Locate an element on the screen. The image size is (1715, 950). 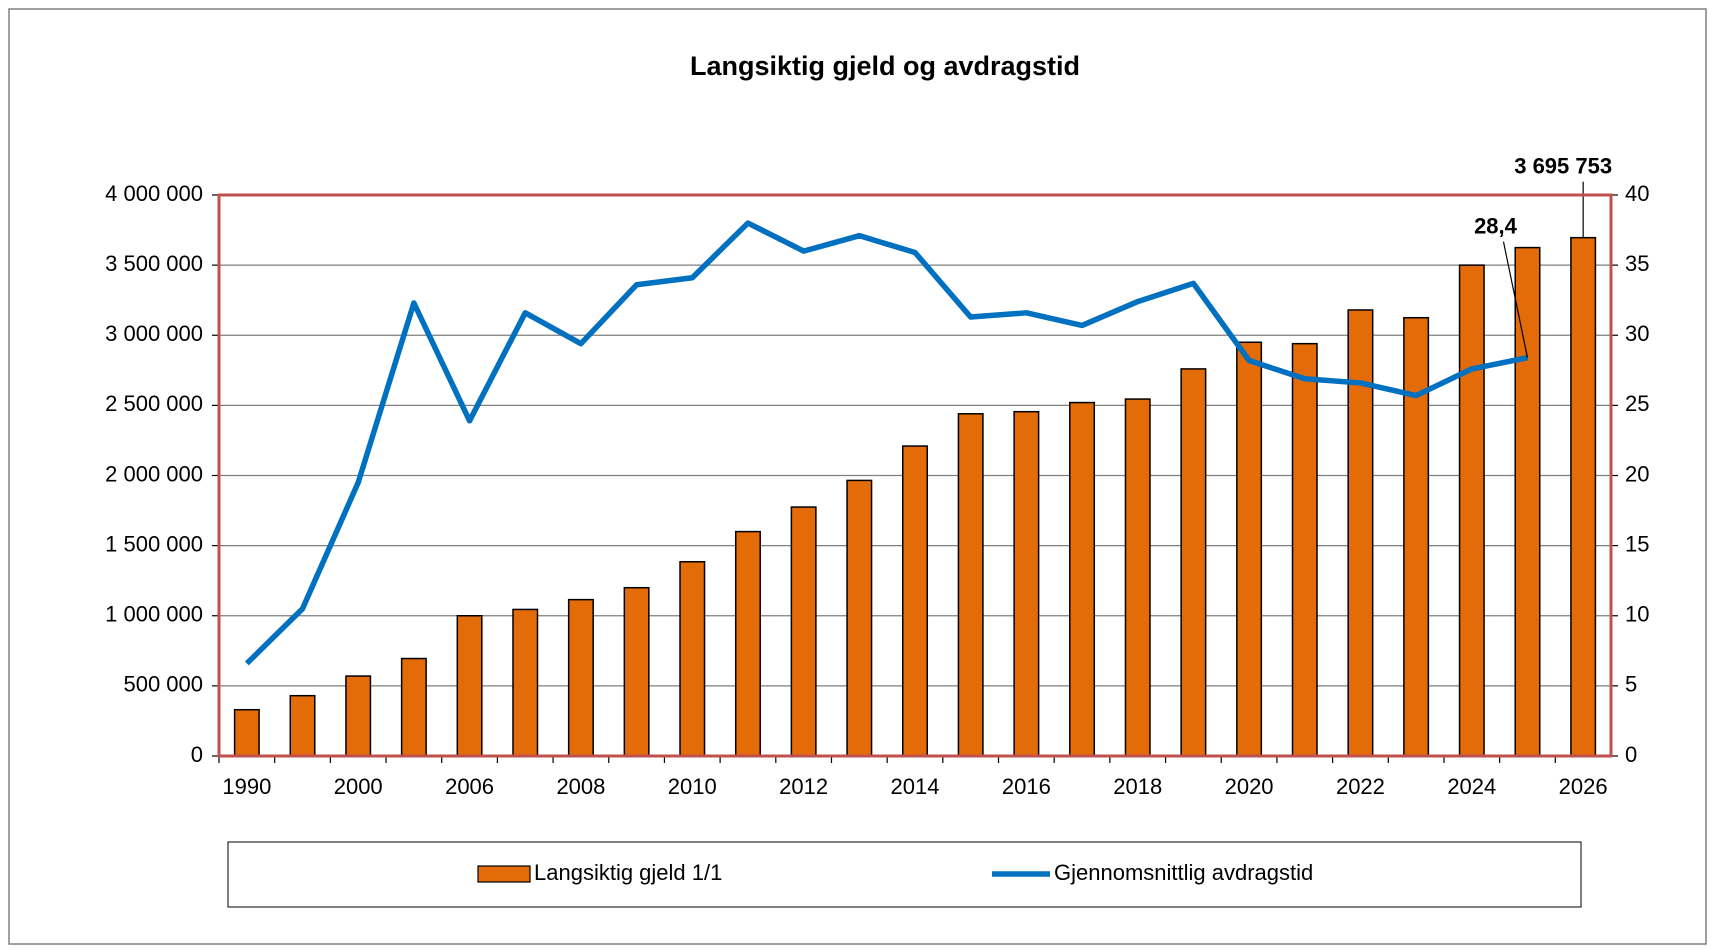
y2-tick-label: 5 is located at coordinates (1631, 684).